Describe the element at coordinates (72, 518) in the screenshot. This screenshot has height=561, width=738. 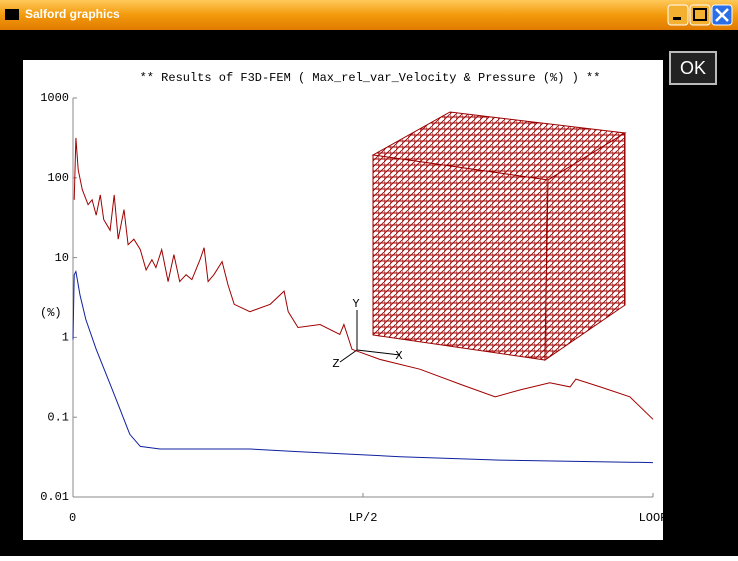
I see `x-tick-label: 0` at that location.